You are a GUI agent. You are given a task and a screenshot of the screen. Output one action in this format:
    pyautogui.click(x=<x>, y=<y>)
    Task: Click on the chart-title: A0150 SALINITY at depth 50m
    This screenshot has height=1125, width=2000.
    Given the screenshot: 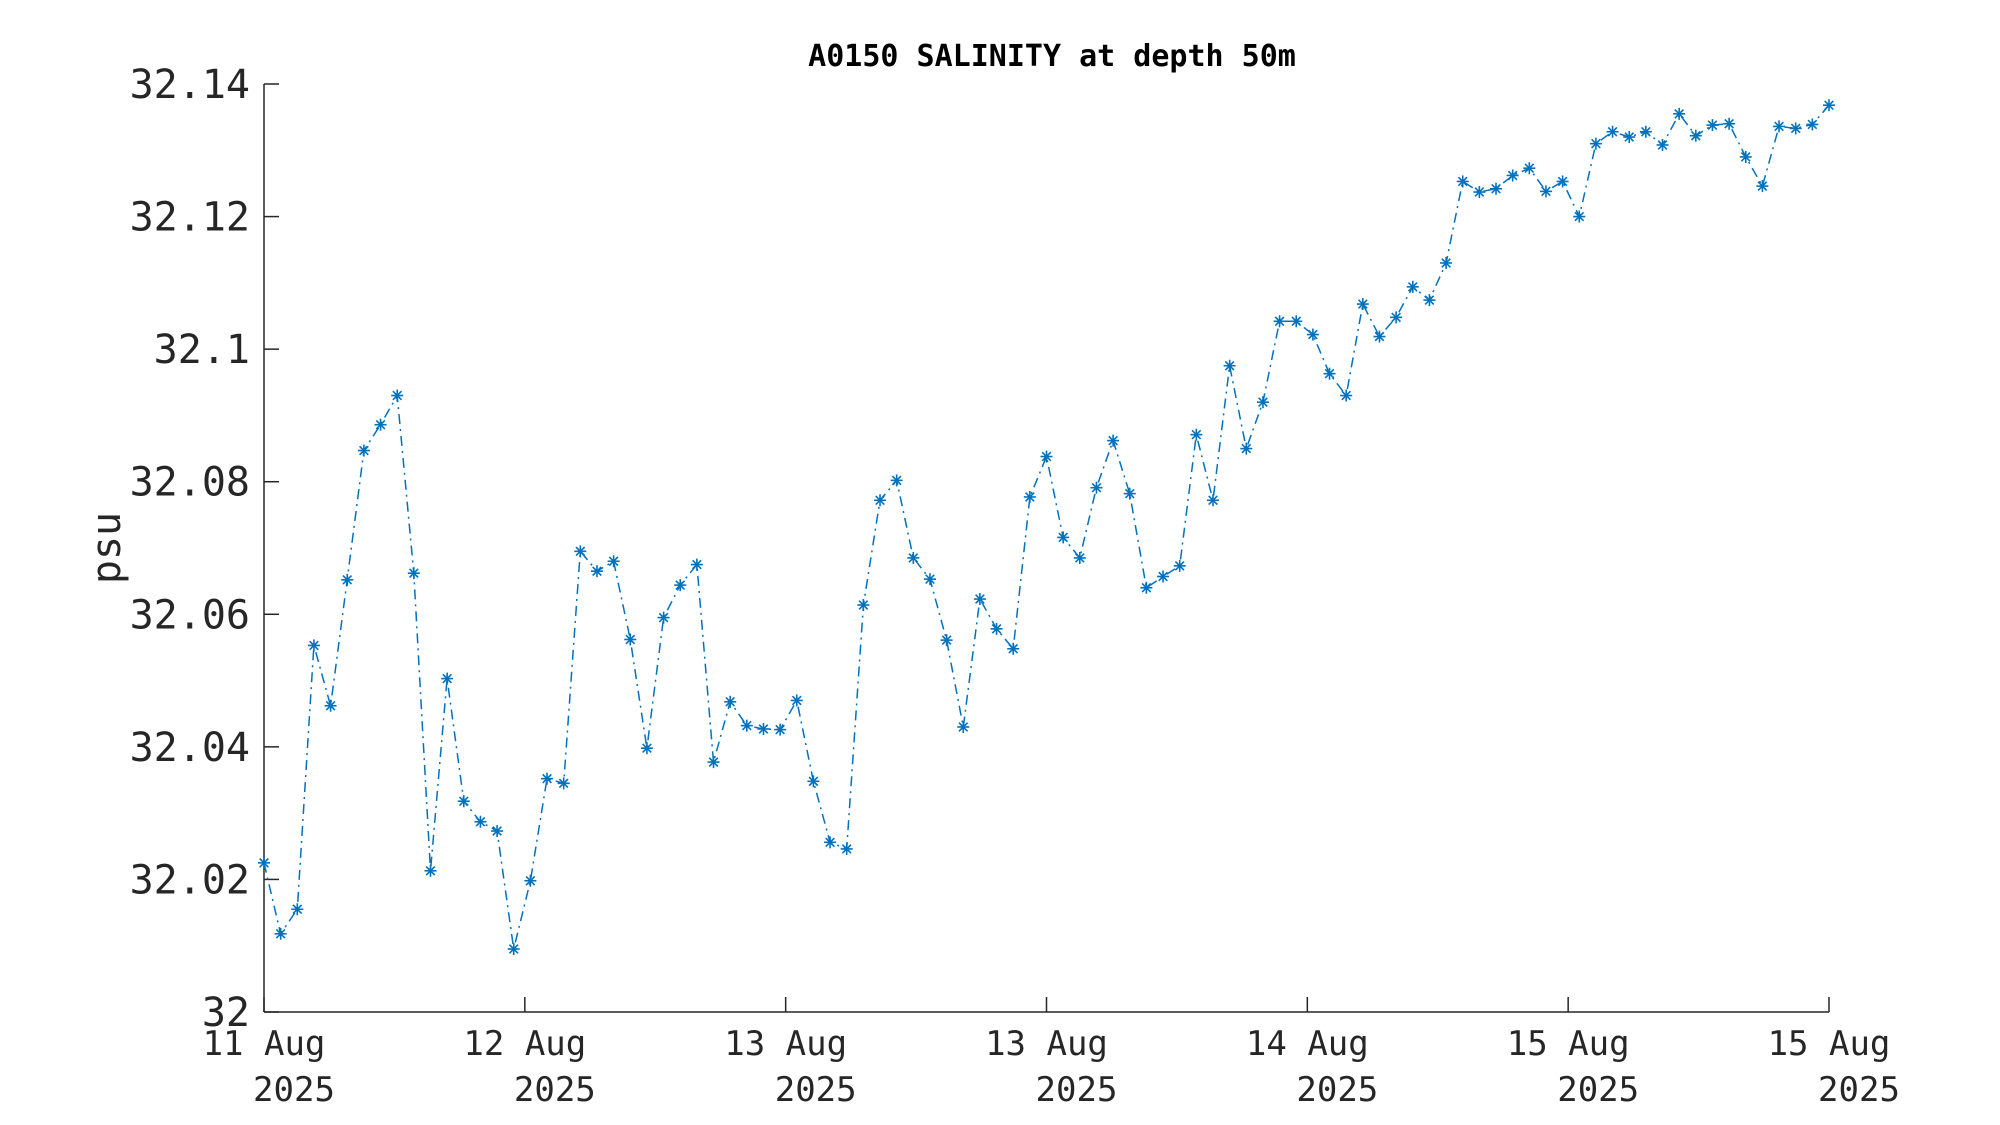 What is the action you would take?
    pyautogui.click(x=1052, y=56)
    